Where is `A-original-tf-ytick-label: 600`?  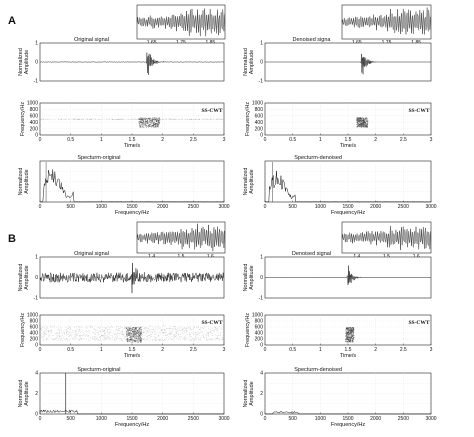
A-original-tf-ytick-label: 600 is located at coordinates (34, 117).